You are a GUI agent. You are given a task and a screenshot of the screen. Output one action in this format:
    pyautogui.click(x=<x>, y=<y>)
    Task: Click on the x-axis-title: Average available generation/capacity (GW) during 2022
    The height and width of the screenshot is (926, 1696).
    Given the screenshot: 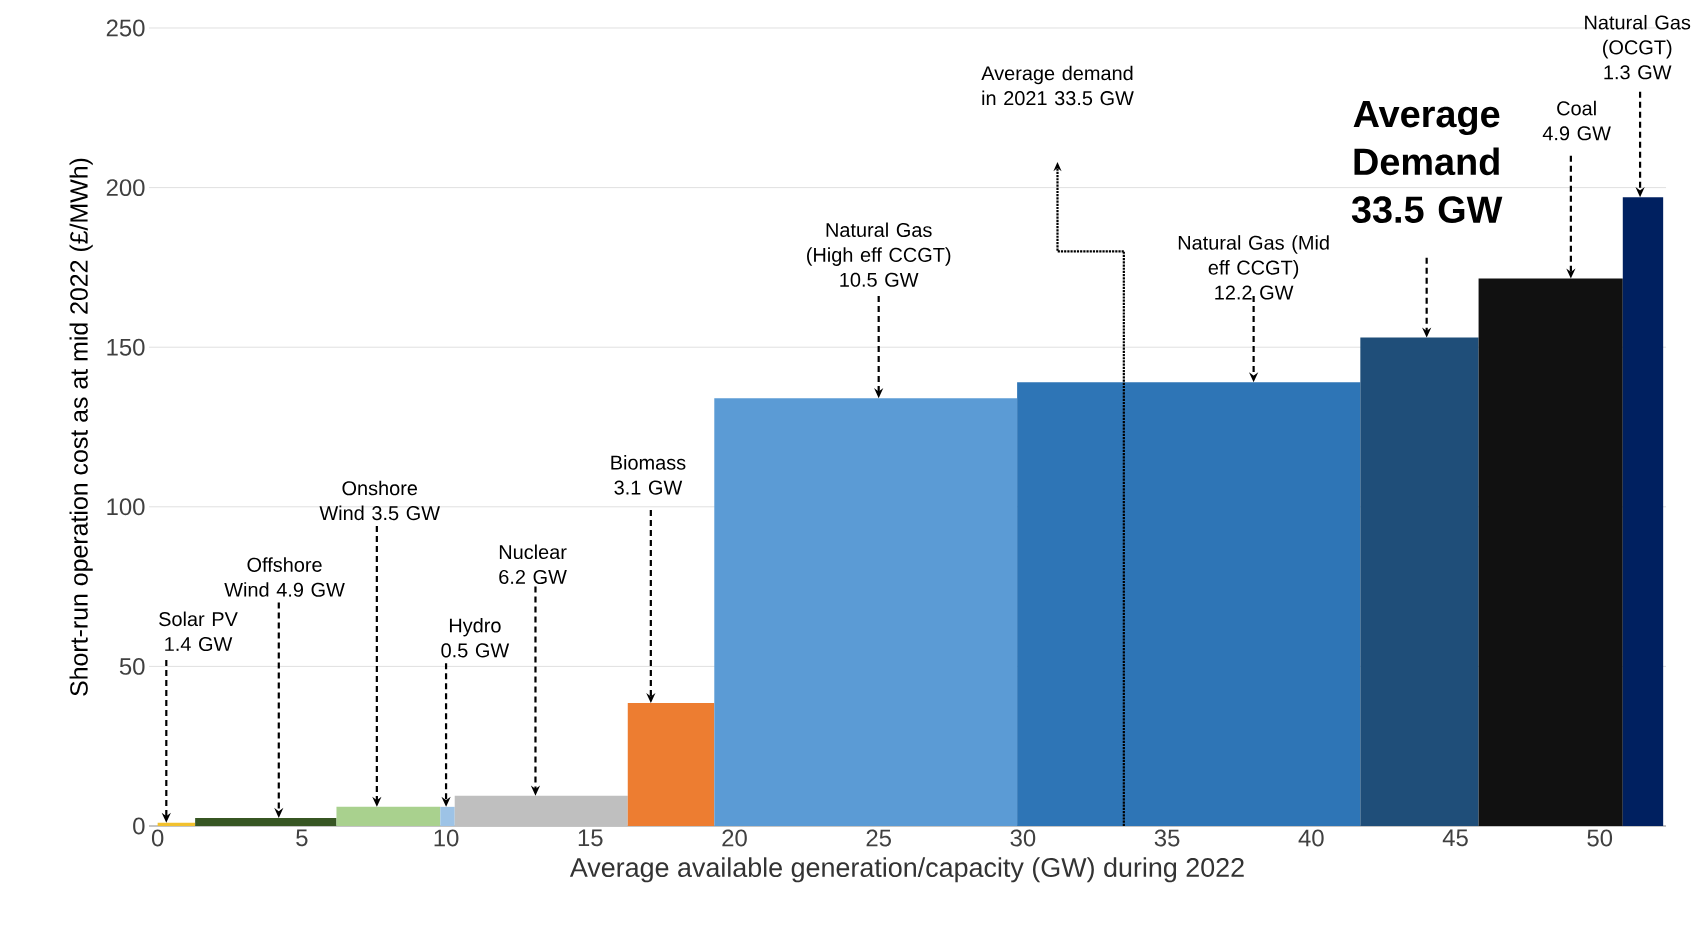 What is the action you would take?
    pyautogui.click(x=906, y=870)
    